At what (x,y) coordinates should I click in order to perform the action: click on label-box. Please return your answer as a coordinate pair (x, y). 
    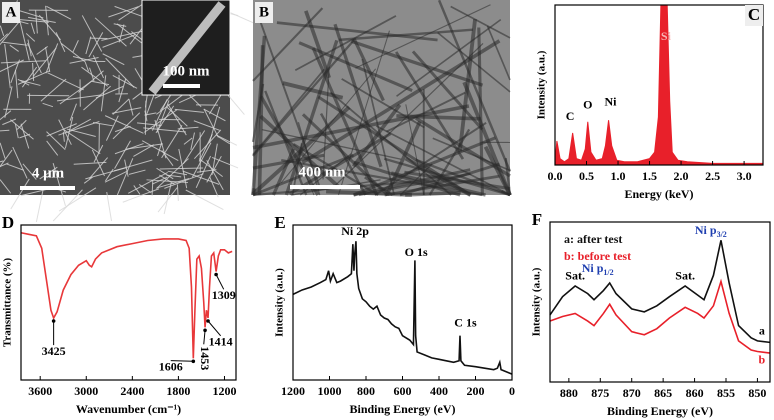
    Looking at the image, I should click on (11, 12).